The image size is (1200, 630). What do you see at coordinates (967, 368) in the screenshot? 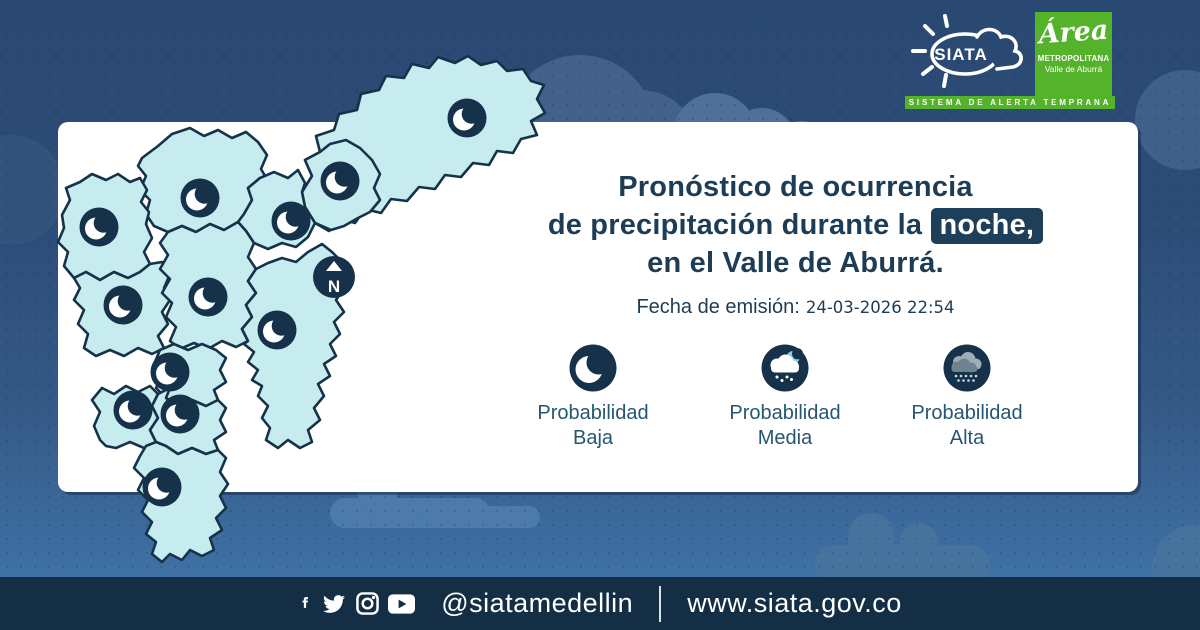
I see `cloud-heavy-rain-icon` at bounding box center [967, 368].